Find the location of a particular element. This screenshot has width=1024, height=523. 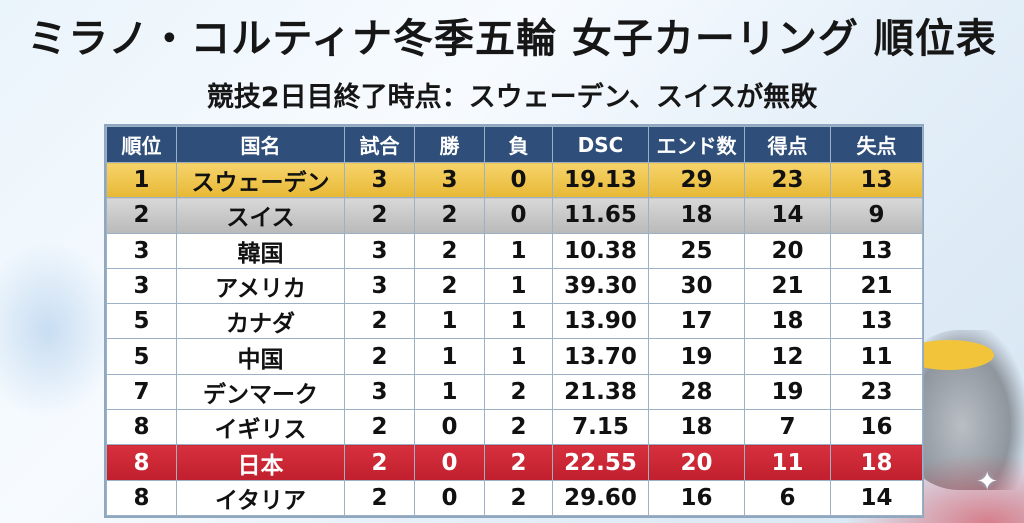

table-row: 7 デンマーク 3 1 2 21.38 28 19 23 is located at coordinates (514, 392).